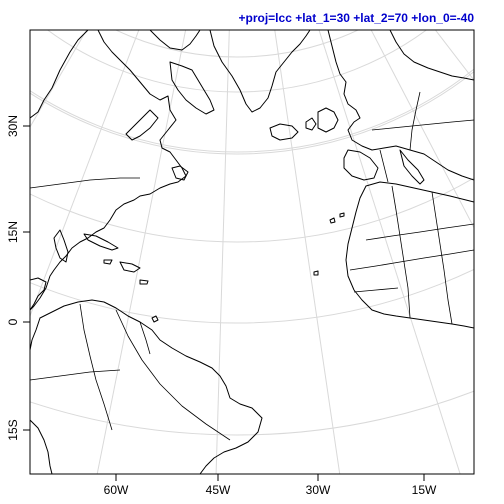 The height and width of the screenshot is (504, 504). What do you see at coordinates (361, 165) in the screenshot?
I see `coast-iberia` at bounding box center [361, 165].